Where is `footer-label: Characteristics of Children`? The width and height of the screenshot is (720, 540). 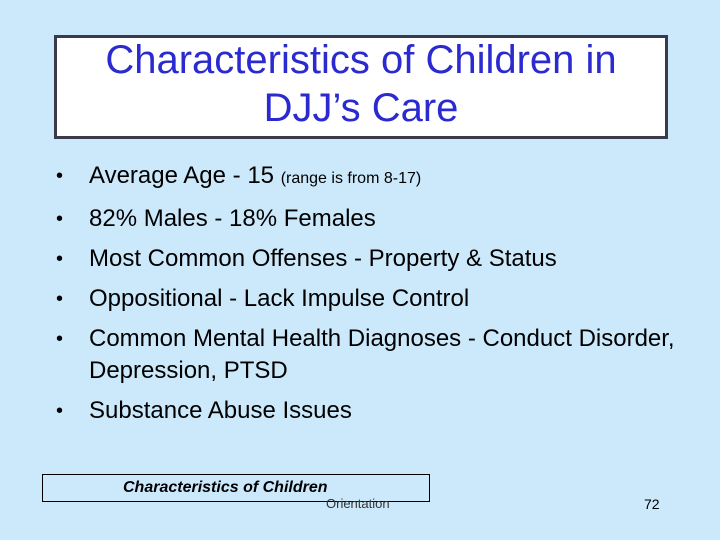
footer-label: Characteristics of Children is located at coordinates (225, 487).